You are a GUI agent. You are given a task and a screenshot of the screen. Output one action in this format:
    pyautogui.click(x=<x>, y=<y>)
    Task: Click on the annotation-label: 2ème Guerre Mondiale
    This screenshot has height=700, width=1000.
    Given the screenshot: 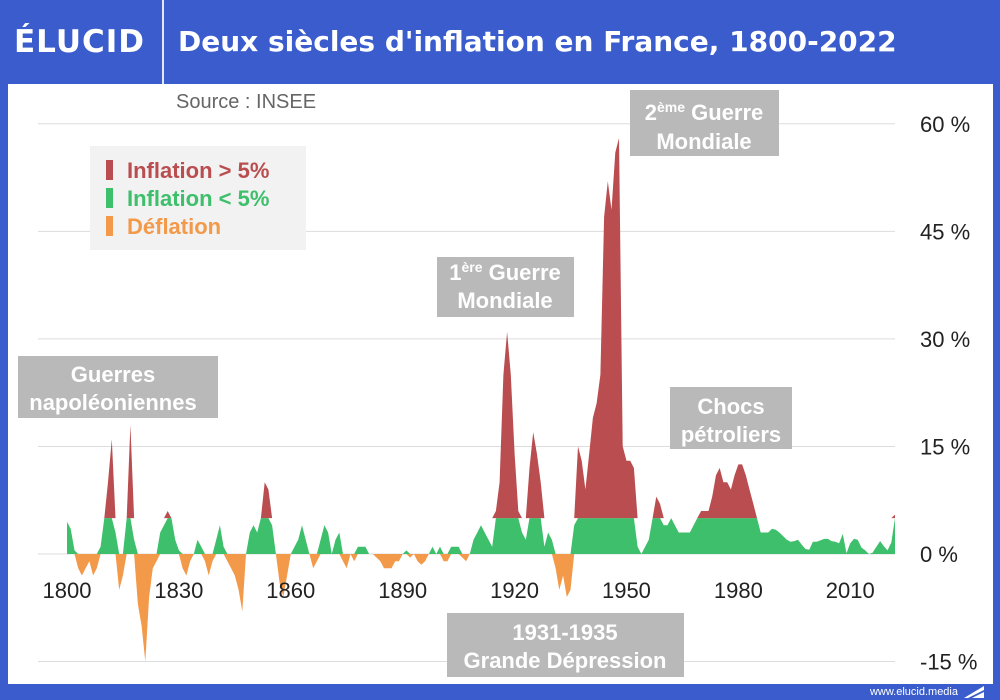 What is the action you would take?
    pyautogui.click(x=704, y=123)
    